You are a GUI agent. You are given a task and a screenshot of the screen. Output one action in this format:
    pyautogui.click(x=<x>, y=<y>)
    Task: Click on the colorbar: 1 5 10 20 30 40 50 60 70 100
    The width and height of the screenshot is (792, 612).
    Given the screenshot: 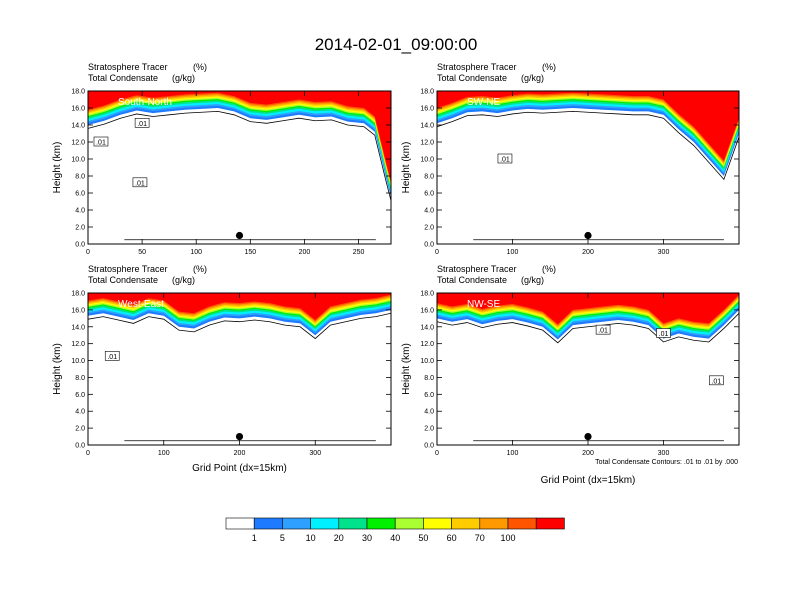 What is the action you would take?
    pyautogui.click(x=395, y=530)
    